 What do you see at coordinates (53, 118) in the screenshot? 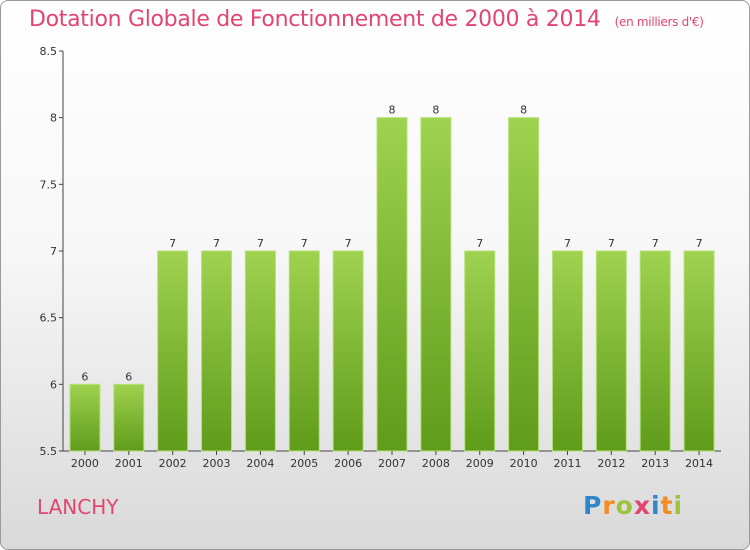
I see `y-tick-label: 8` at bounding box center [53, 118].